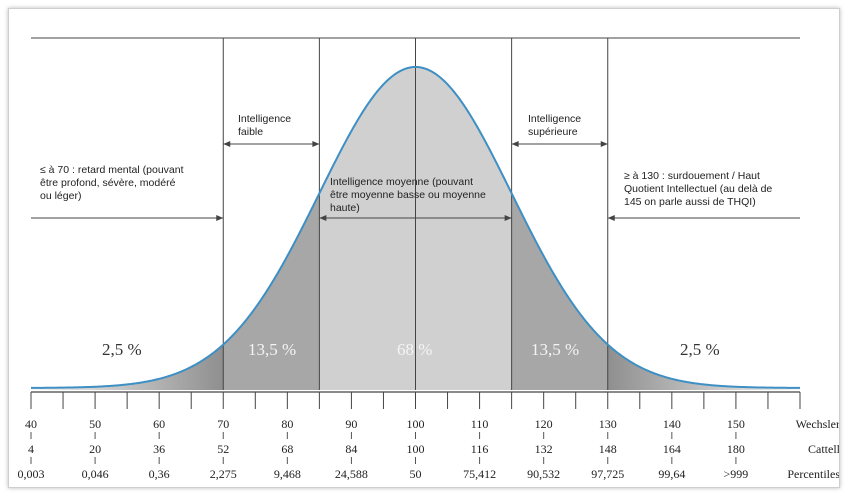 The image size is (850, 498). Describe the element at coordinates (122, 349) in the screenshot. I see `percent-label-low-tail: 2,5 %` at that location.